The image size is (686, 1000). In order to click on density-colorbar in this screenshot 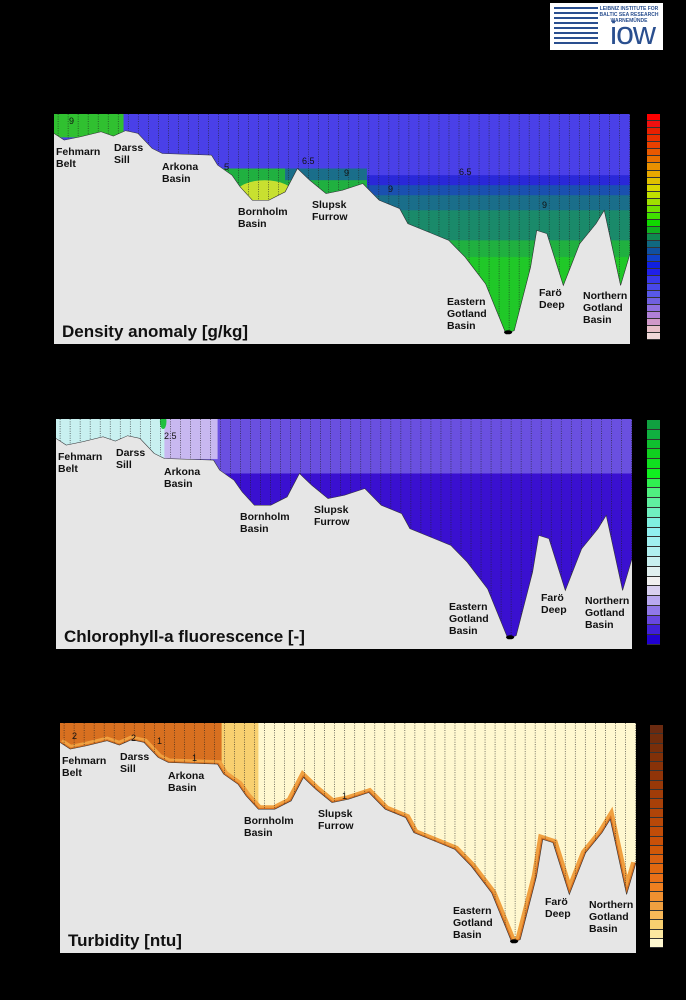, I will do `click(653, 227)`.